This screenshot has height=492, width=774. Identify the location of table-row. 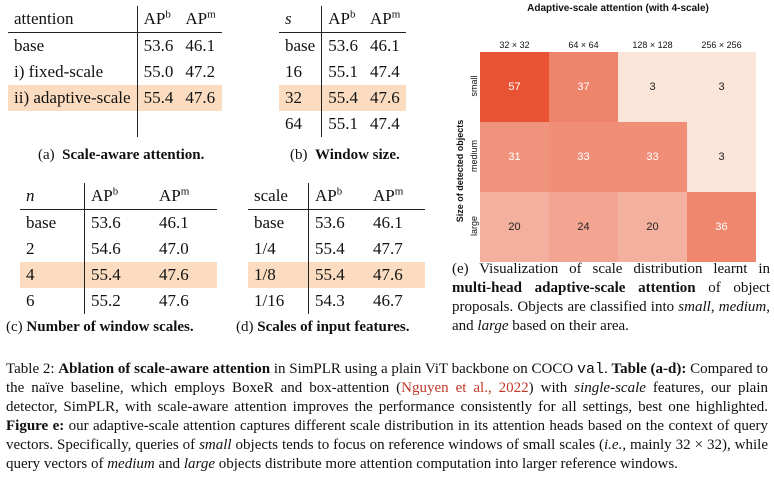
(115, 124).